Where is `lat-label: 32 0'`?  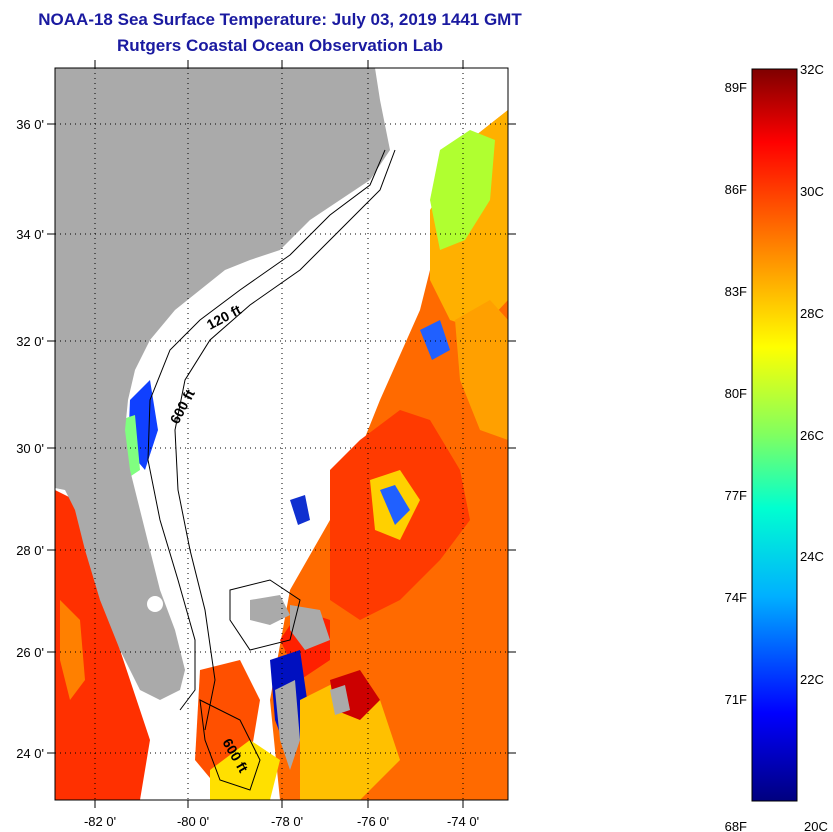
lat-label: 32 0' is located at coordinates (30, 341).